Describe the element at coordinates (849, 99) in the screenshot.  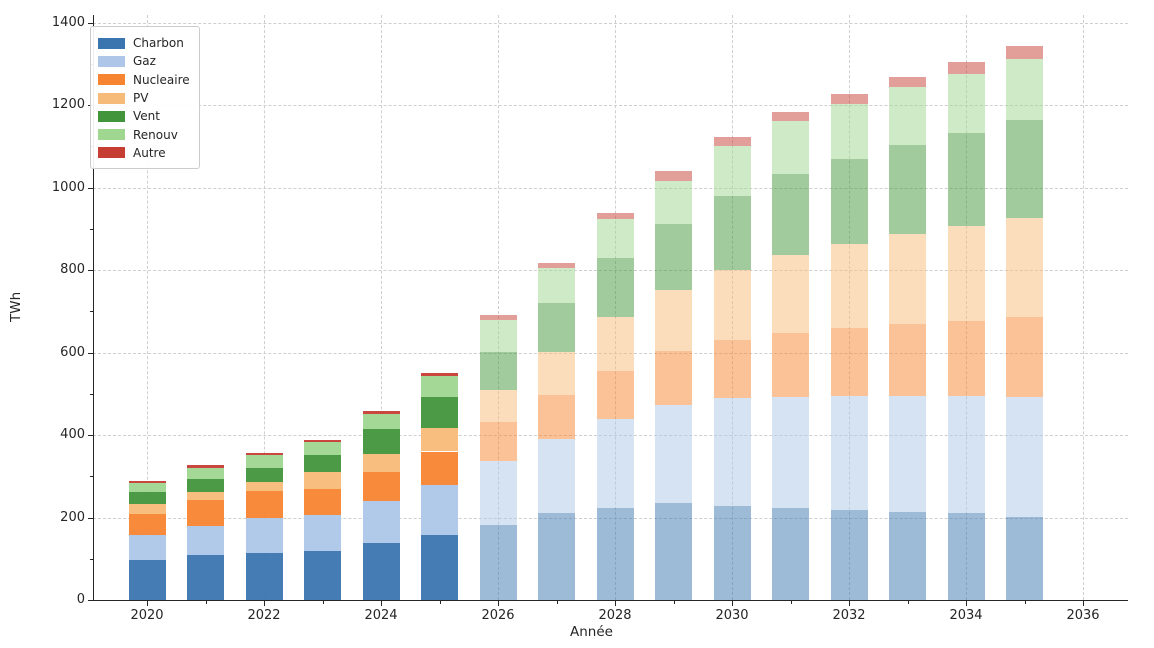
I see `bar-segment-2032-autre` at that location.